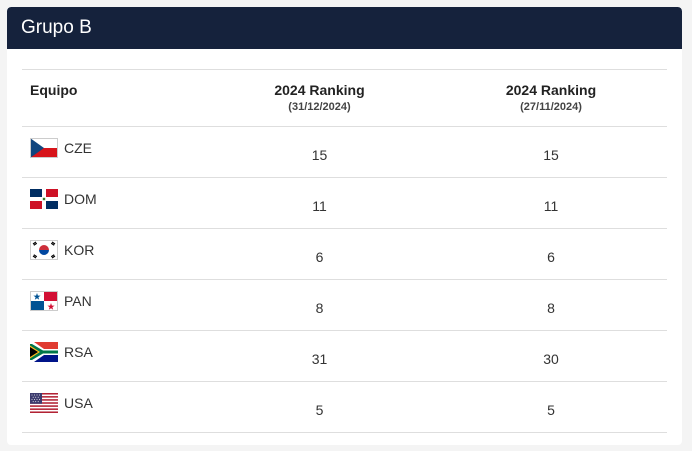 The image size is (692, 451). I want to click on table-row: PAN 8 8, so click(344, 304).